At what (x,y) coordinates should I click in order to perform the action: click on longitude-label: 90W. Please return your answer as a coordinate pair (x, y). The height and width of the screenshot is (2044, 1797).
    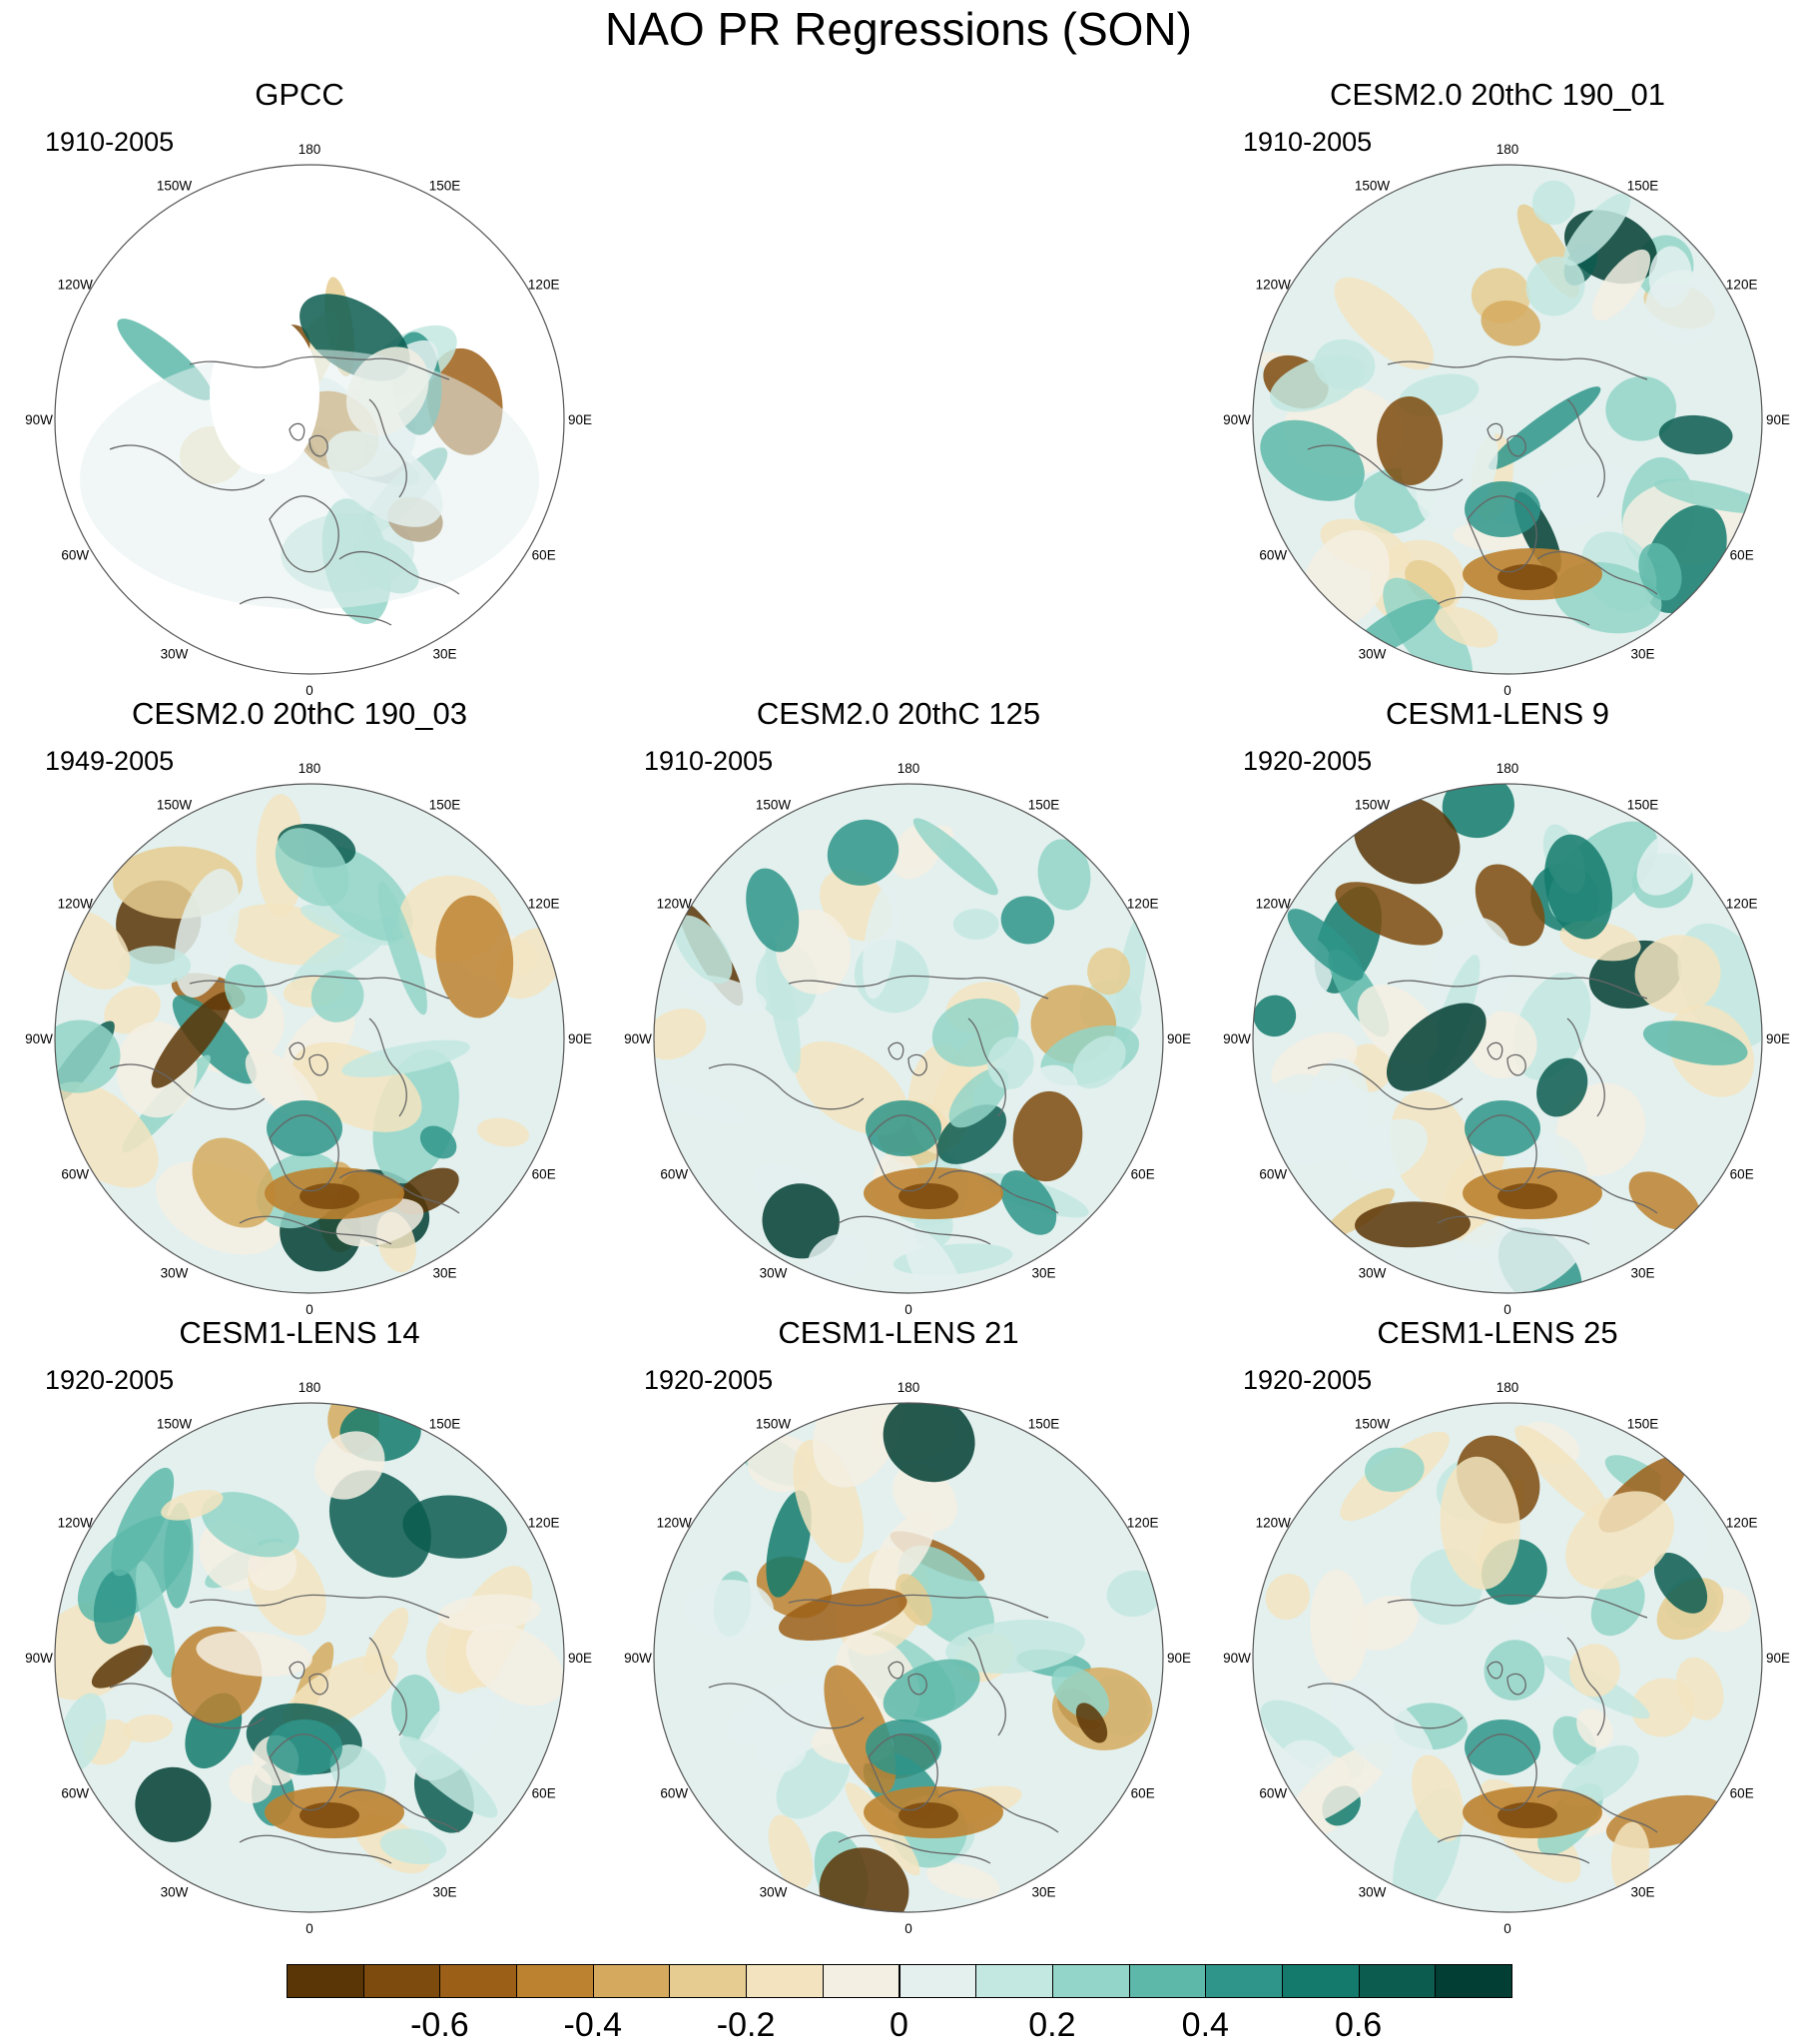
    Looking at the image, I should click on (39, 419).